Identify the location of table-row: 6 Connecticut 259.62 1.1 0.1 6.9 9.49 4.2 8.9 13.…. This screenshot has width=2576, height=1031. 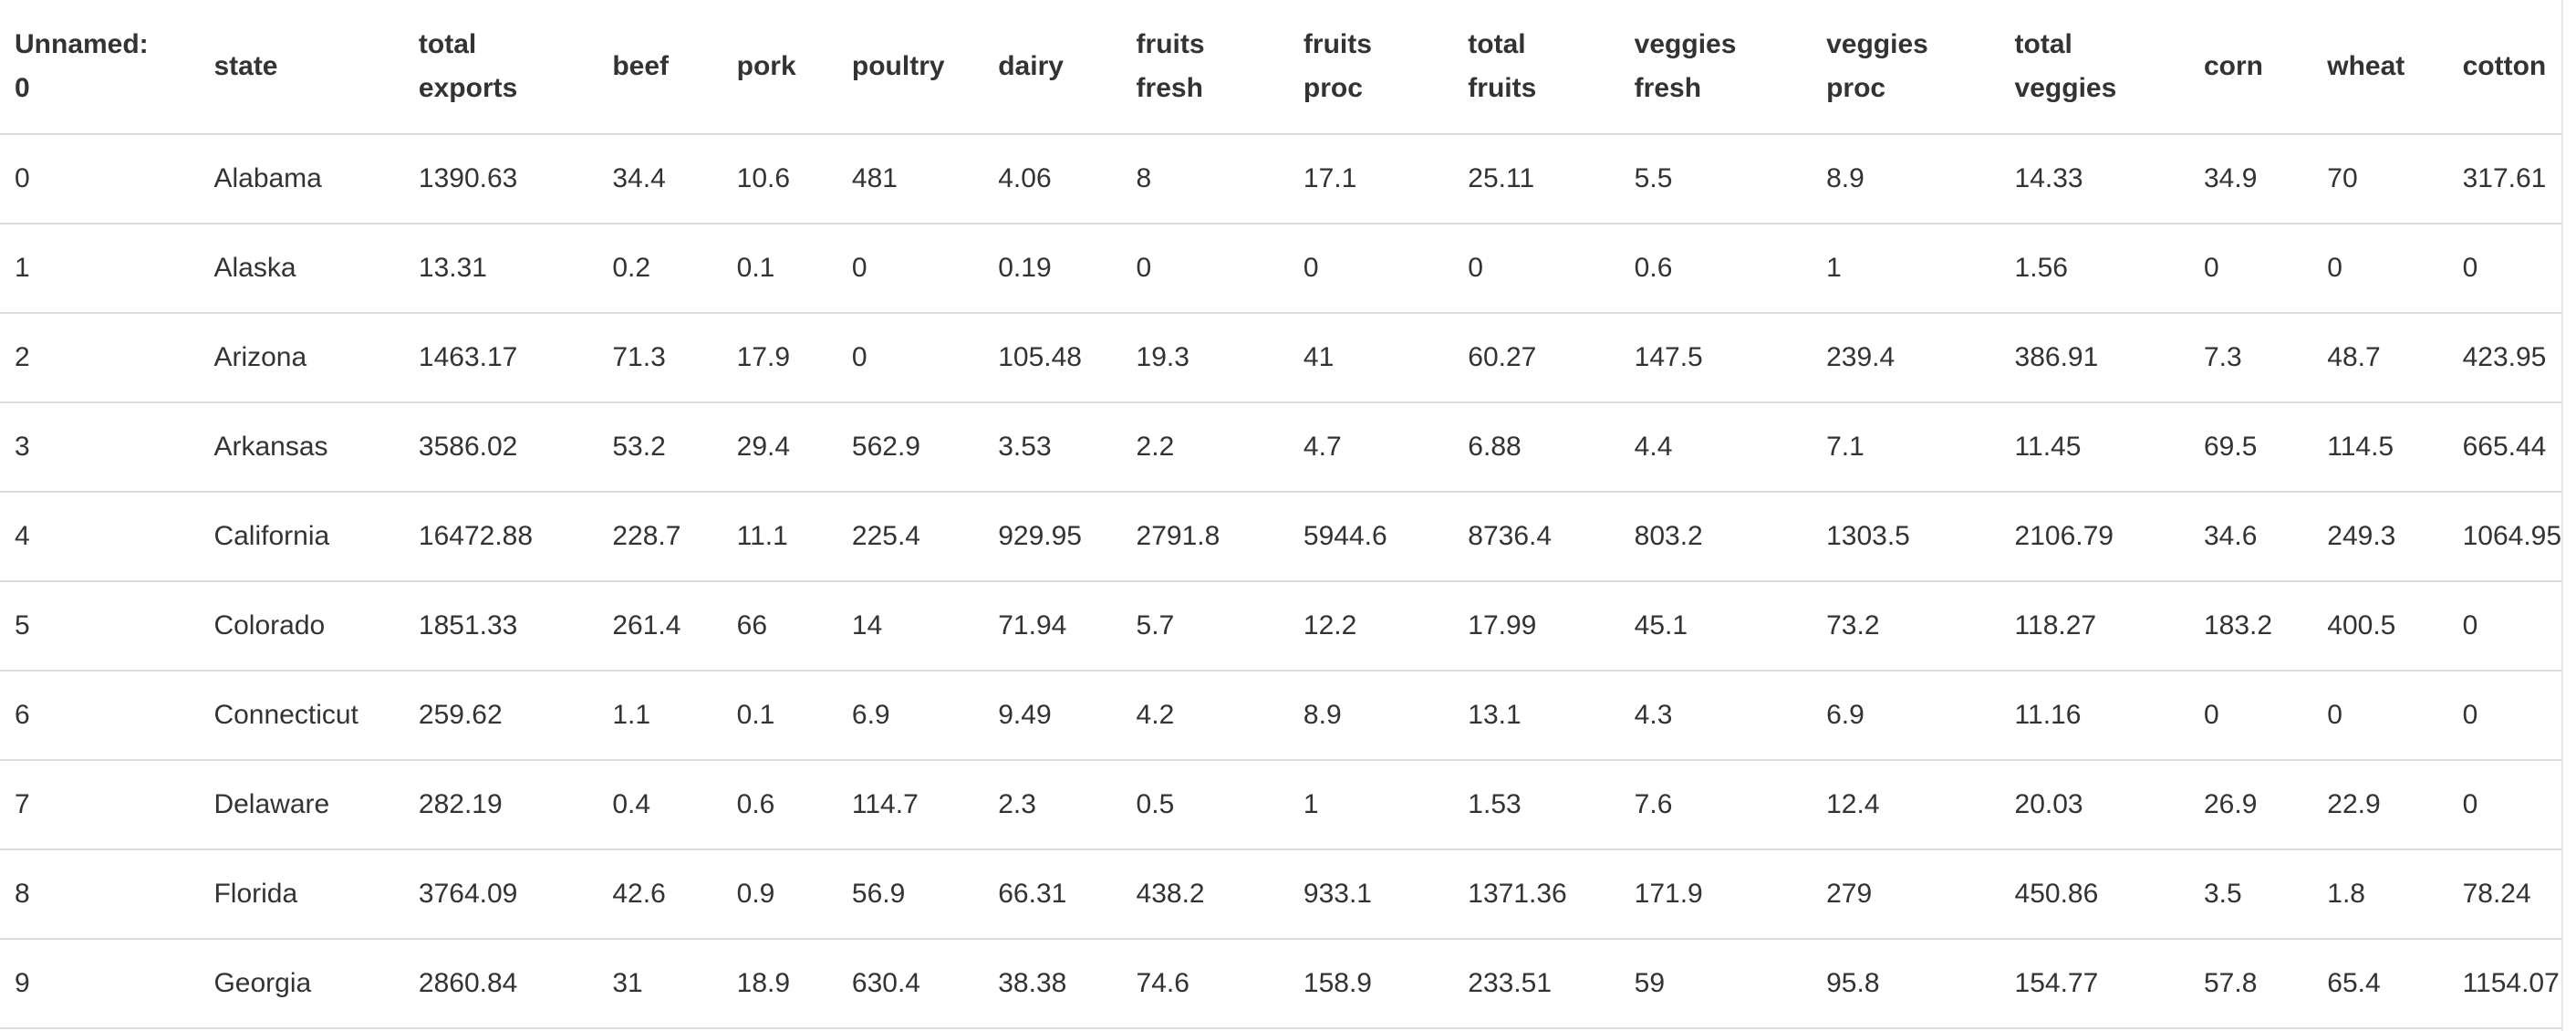
(1288, 716).